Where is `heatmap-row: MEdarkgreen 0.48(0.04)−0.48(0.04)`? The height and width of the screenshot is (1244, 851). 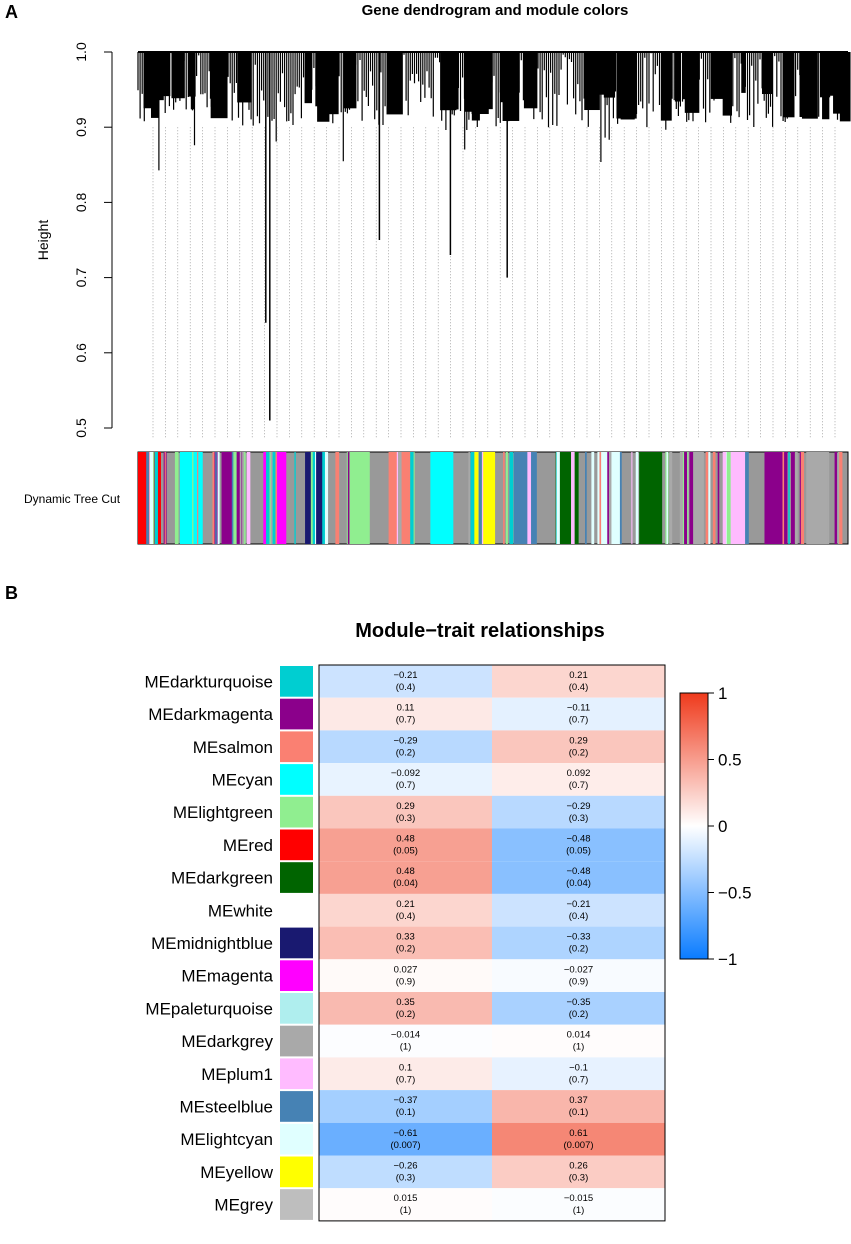 heatmap-row: MEdarkgreen 0.48(0.04)−0.48(0.04) is located at coordinates (418, 877).